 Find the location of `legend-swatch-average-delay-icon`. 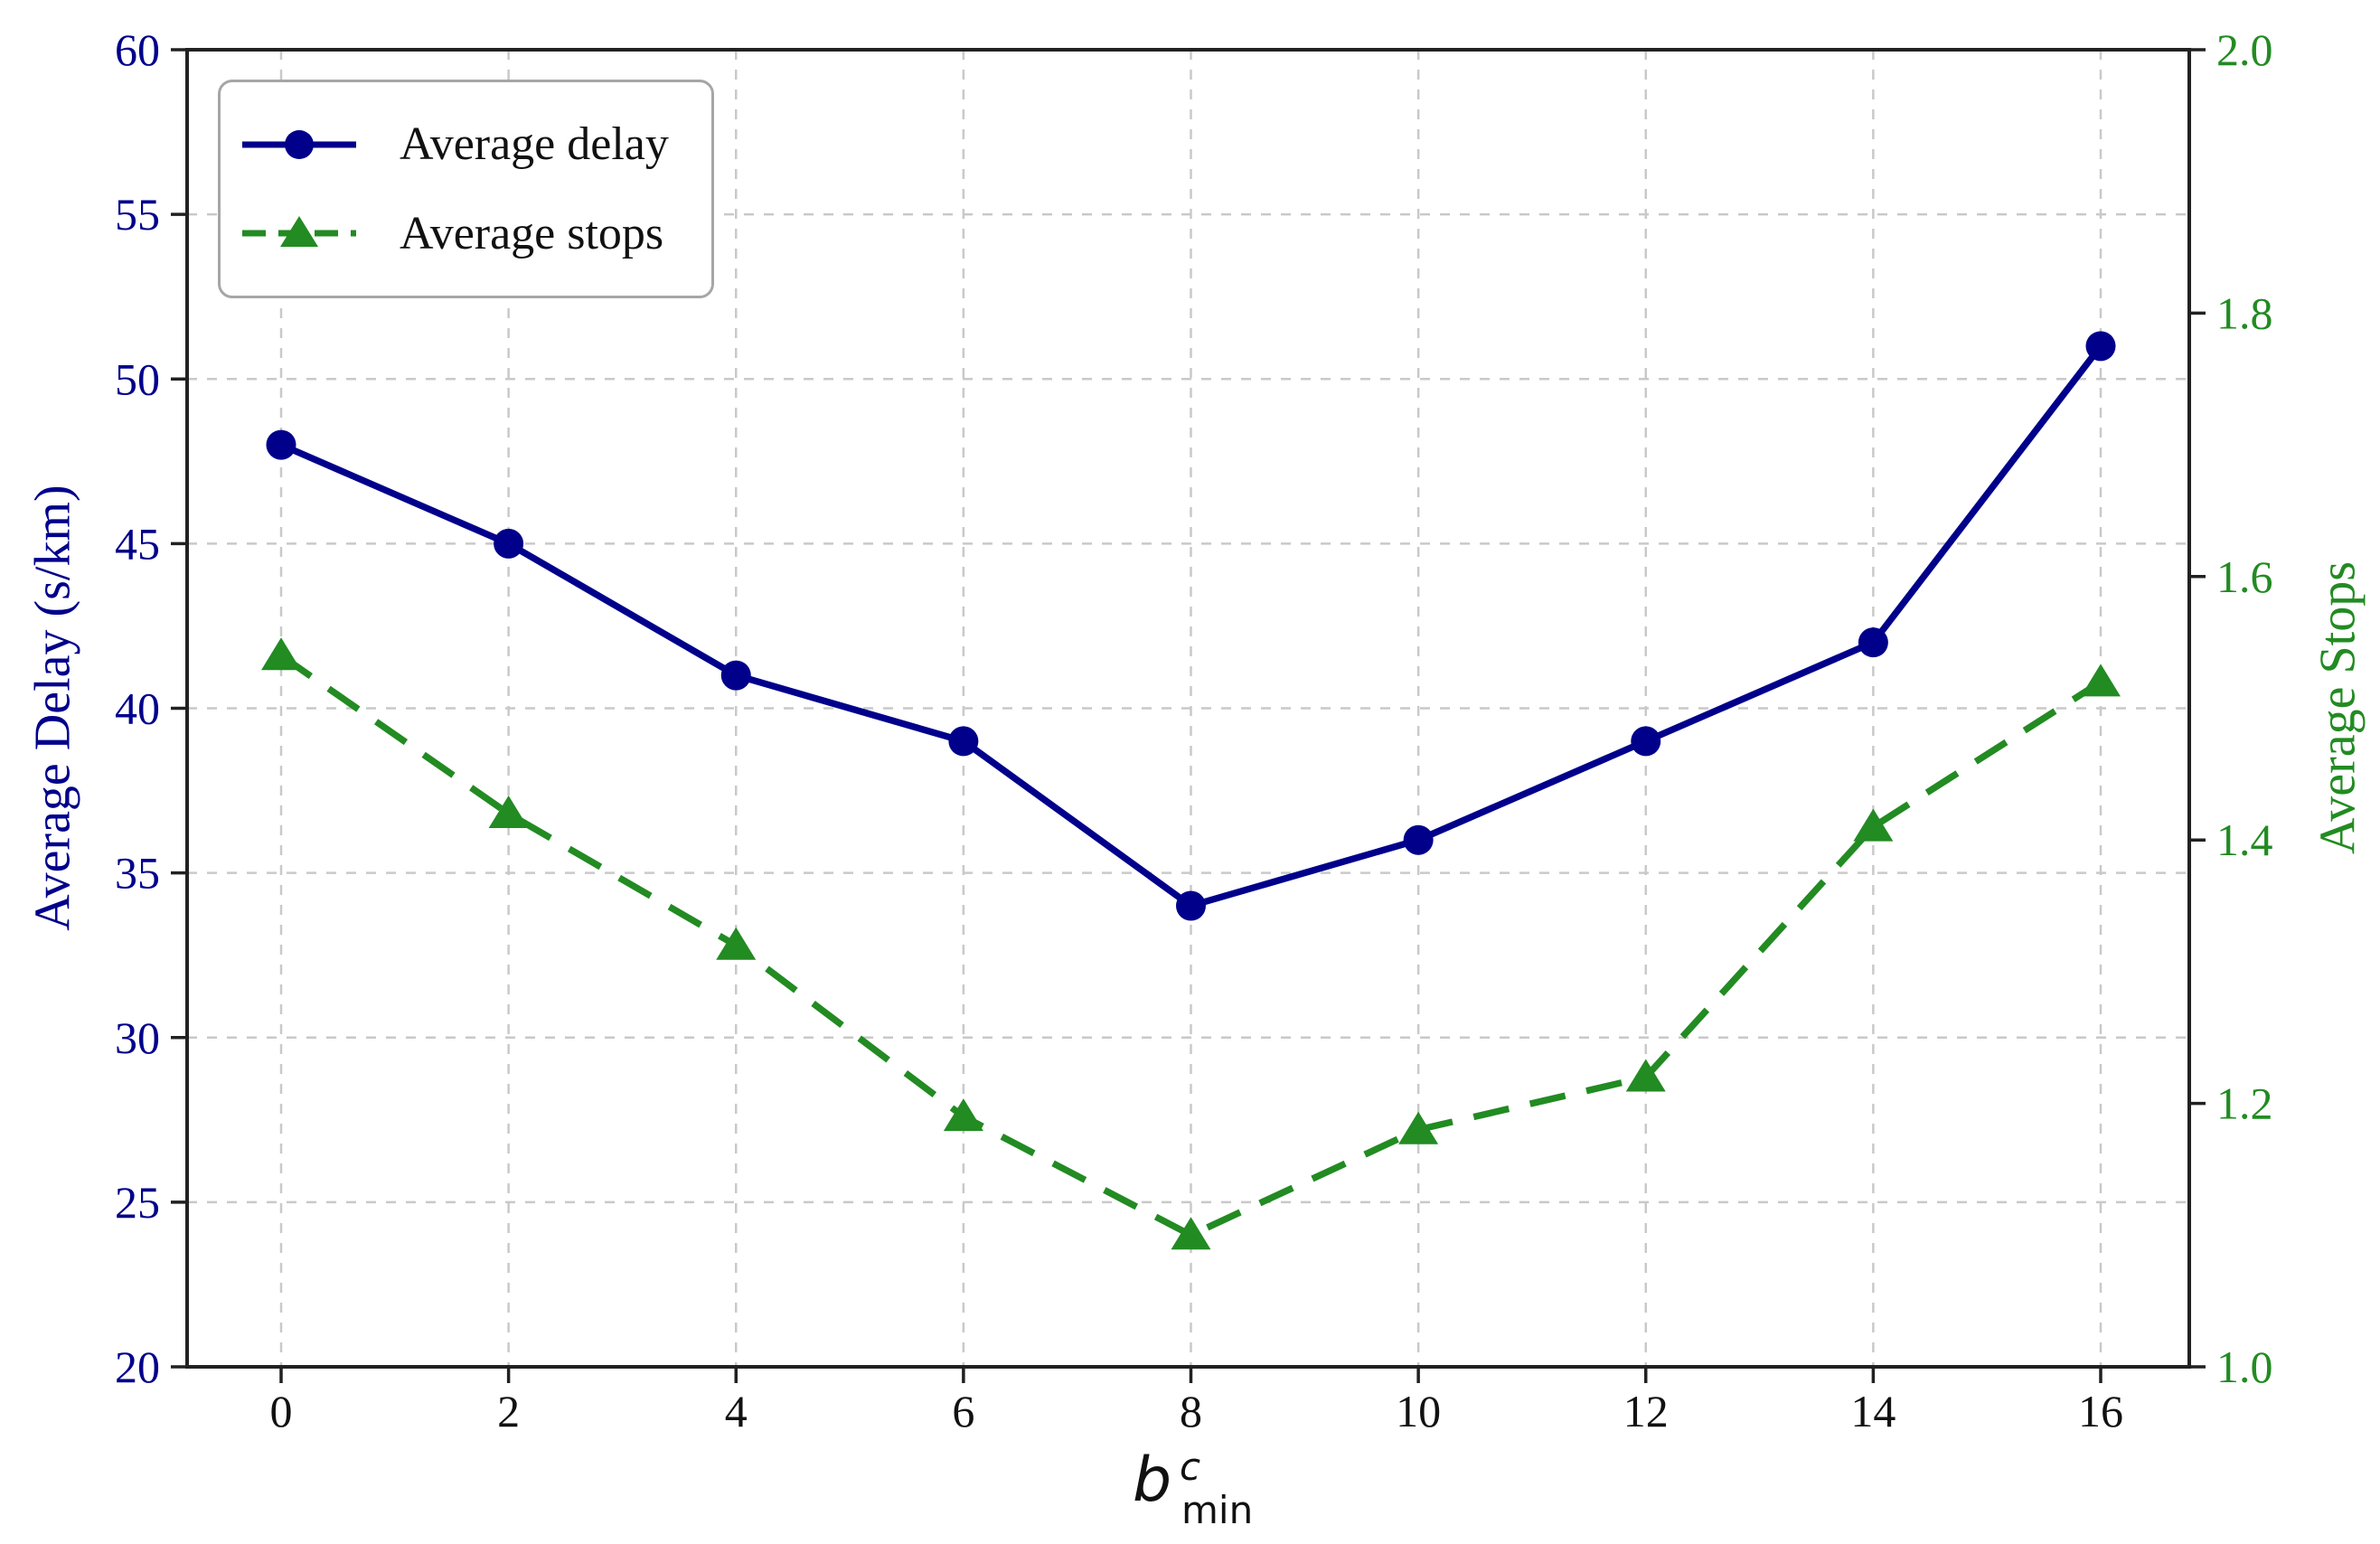

legend-swatch-average-delay-icon is located at coordinates (299, 144).